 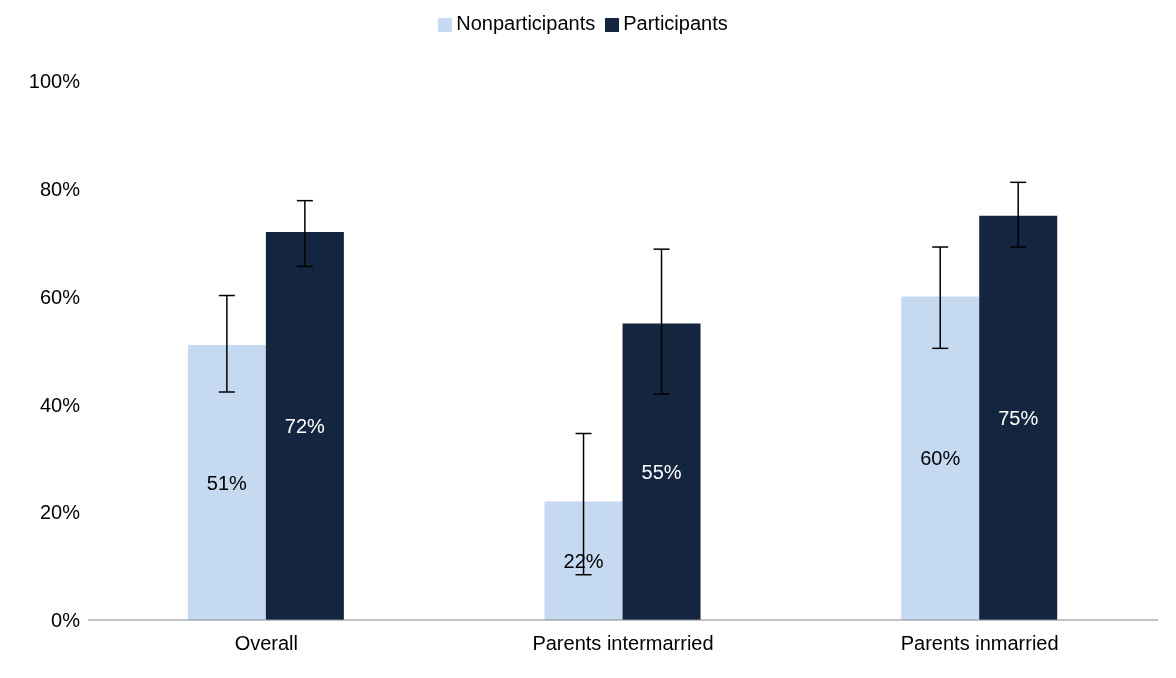 I want to click on data-label: 55%, so click(x=661, y=471).